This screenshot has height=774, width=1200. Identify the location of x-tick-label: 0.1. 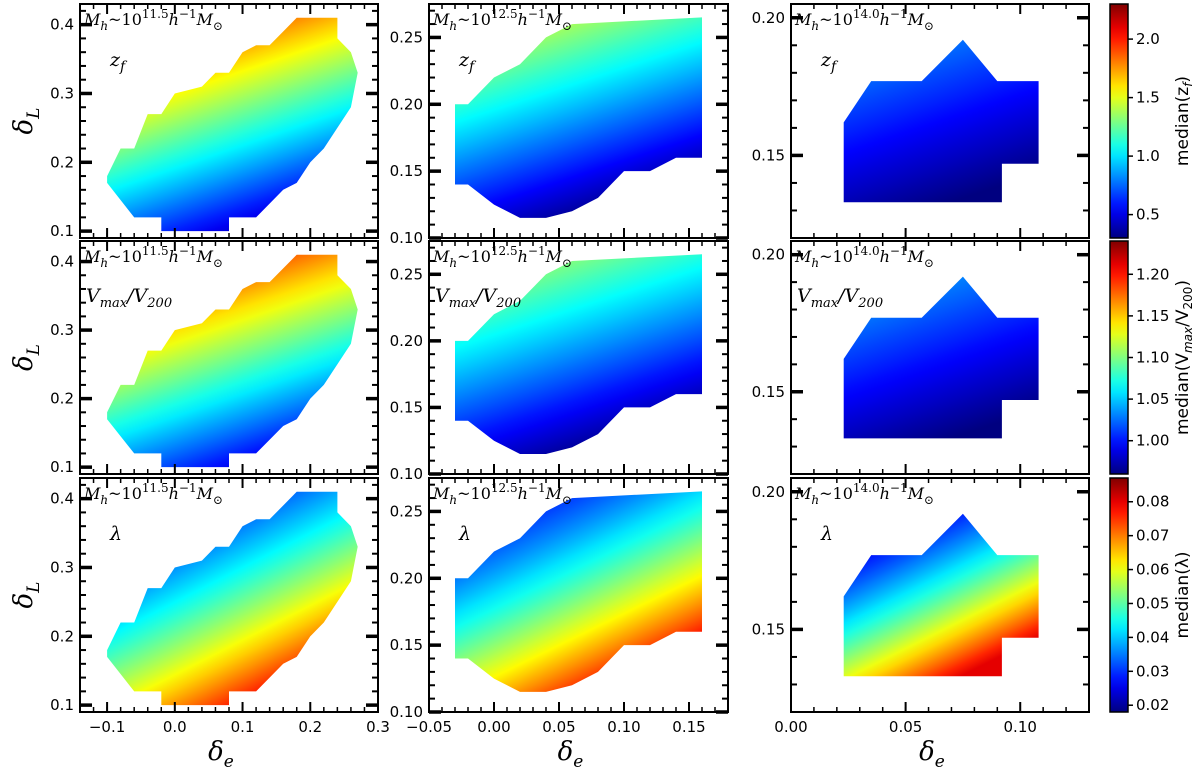
(243, 727).